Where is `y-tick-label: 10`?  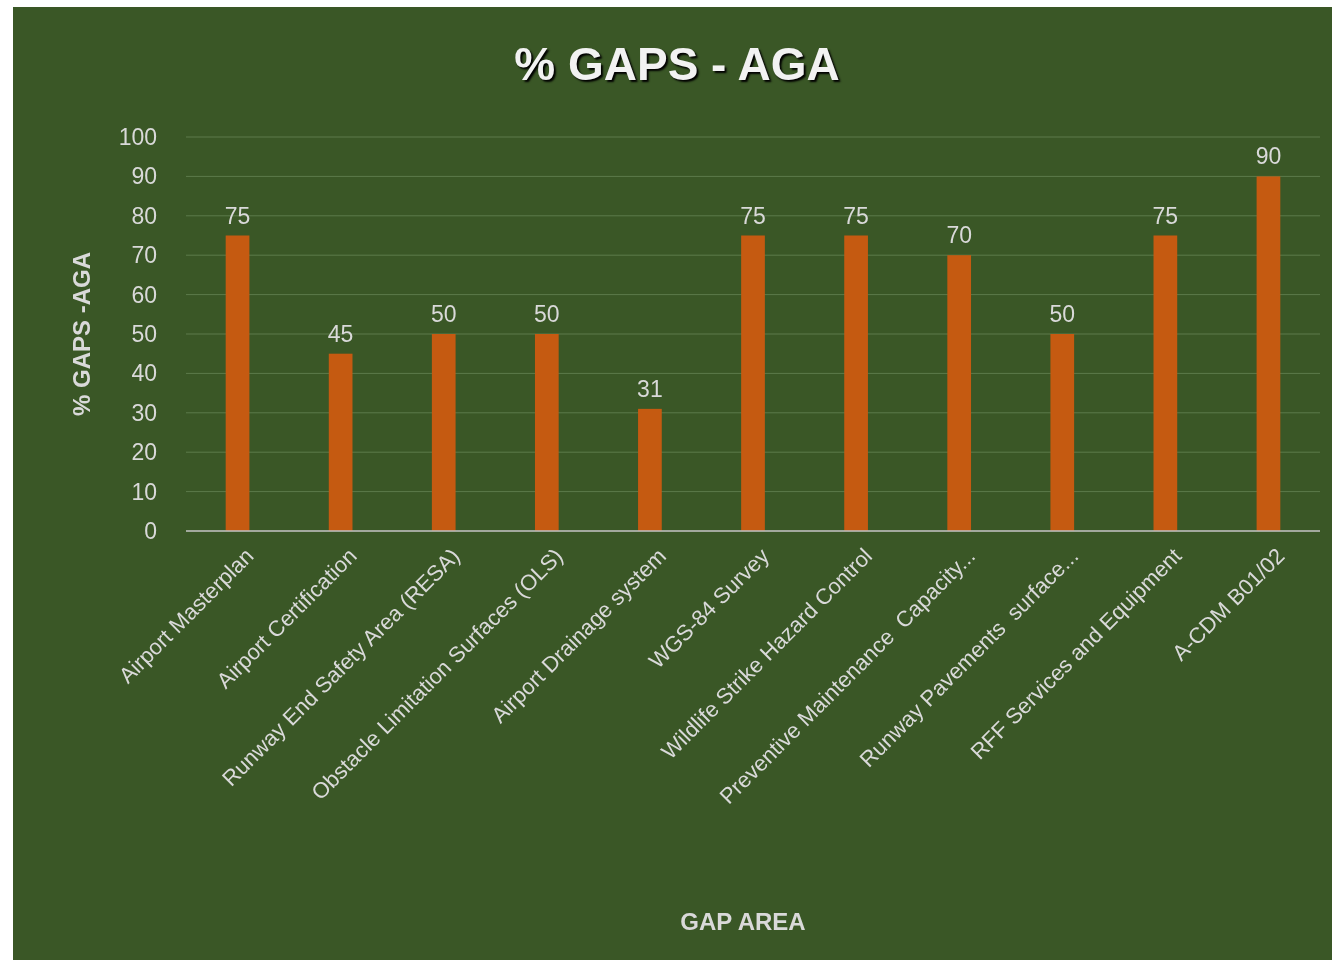 y-tick-label: 10 is located at coordinates (144, 491).